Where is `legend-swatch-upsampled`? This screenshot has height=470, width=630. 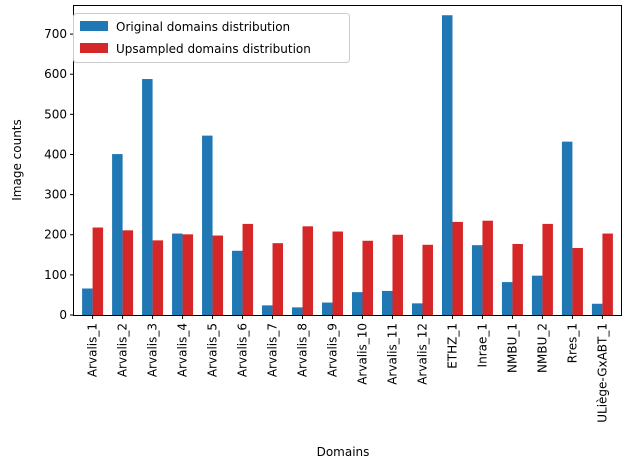
legend-swatch-upsampled is located at coordinates (94, 48).